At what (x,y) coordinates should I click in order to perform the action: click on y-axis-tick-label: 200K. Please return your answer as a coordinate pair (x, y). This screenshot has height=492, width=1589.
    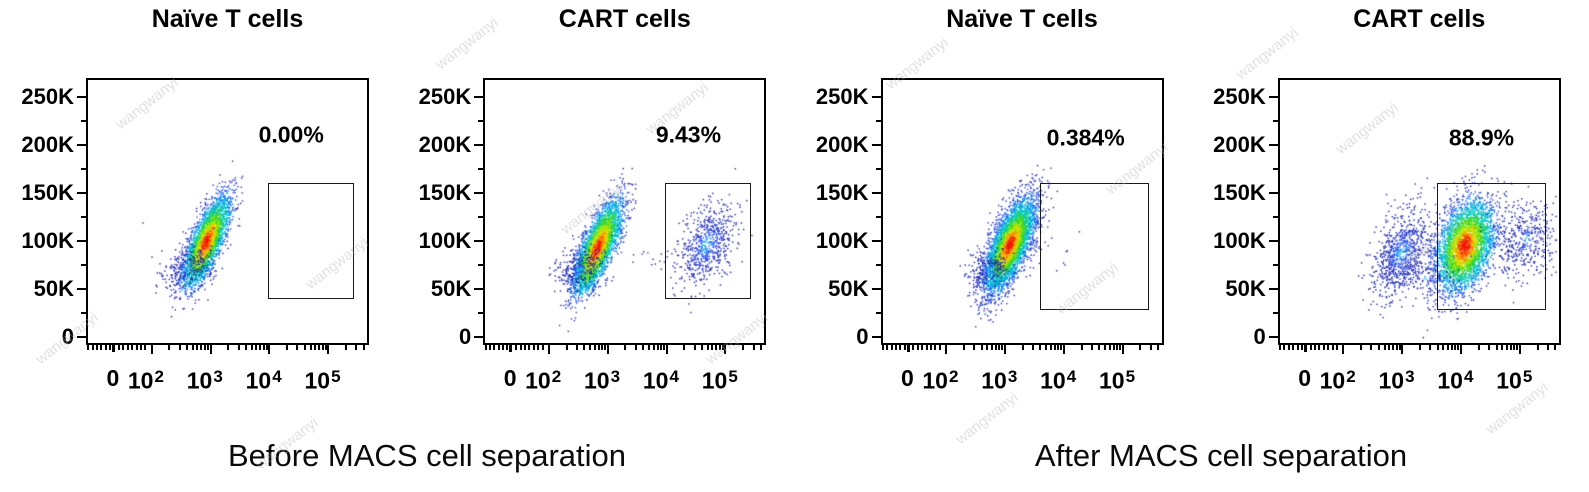
    Looking at the image, I should click on (842, 144).